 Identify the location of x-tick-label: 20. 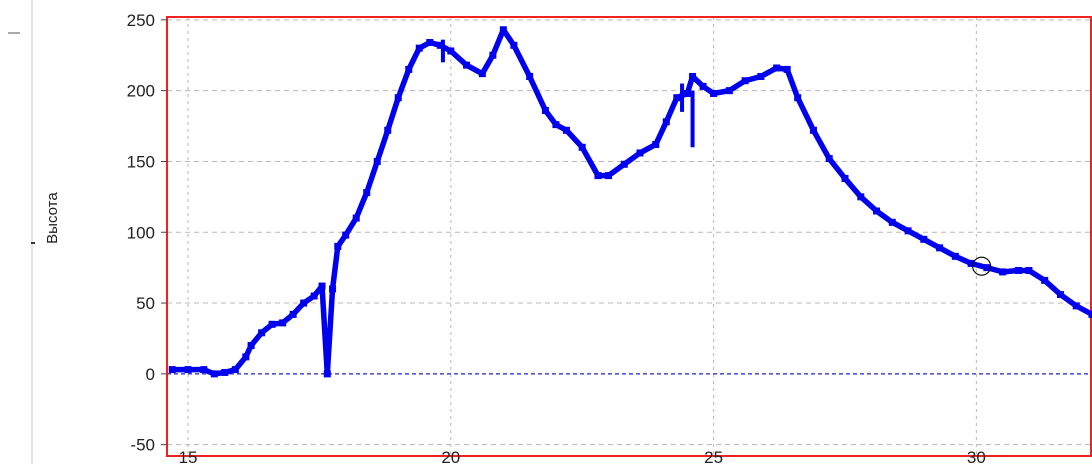
(450, 456).